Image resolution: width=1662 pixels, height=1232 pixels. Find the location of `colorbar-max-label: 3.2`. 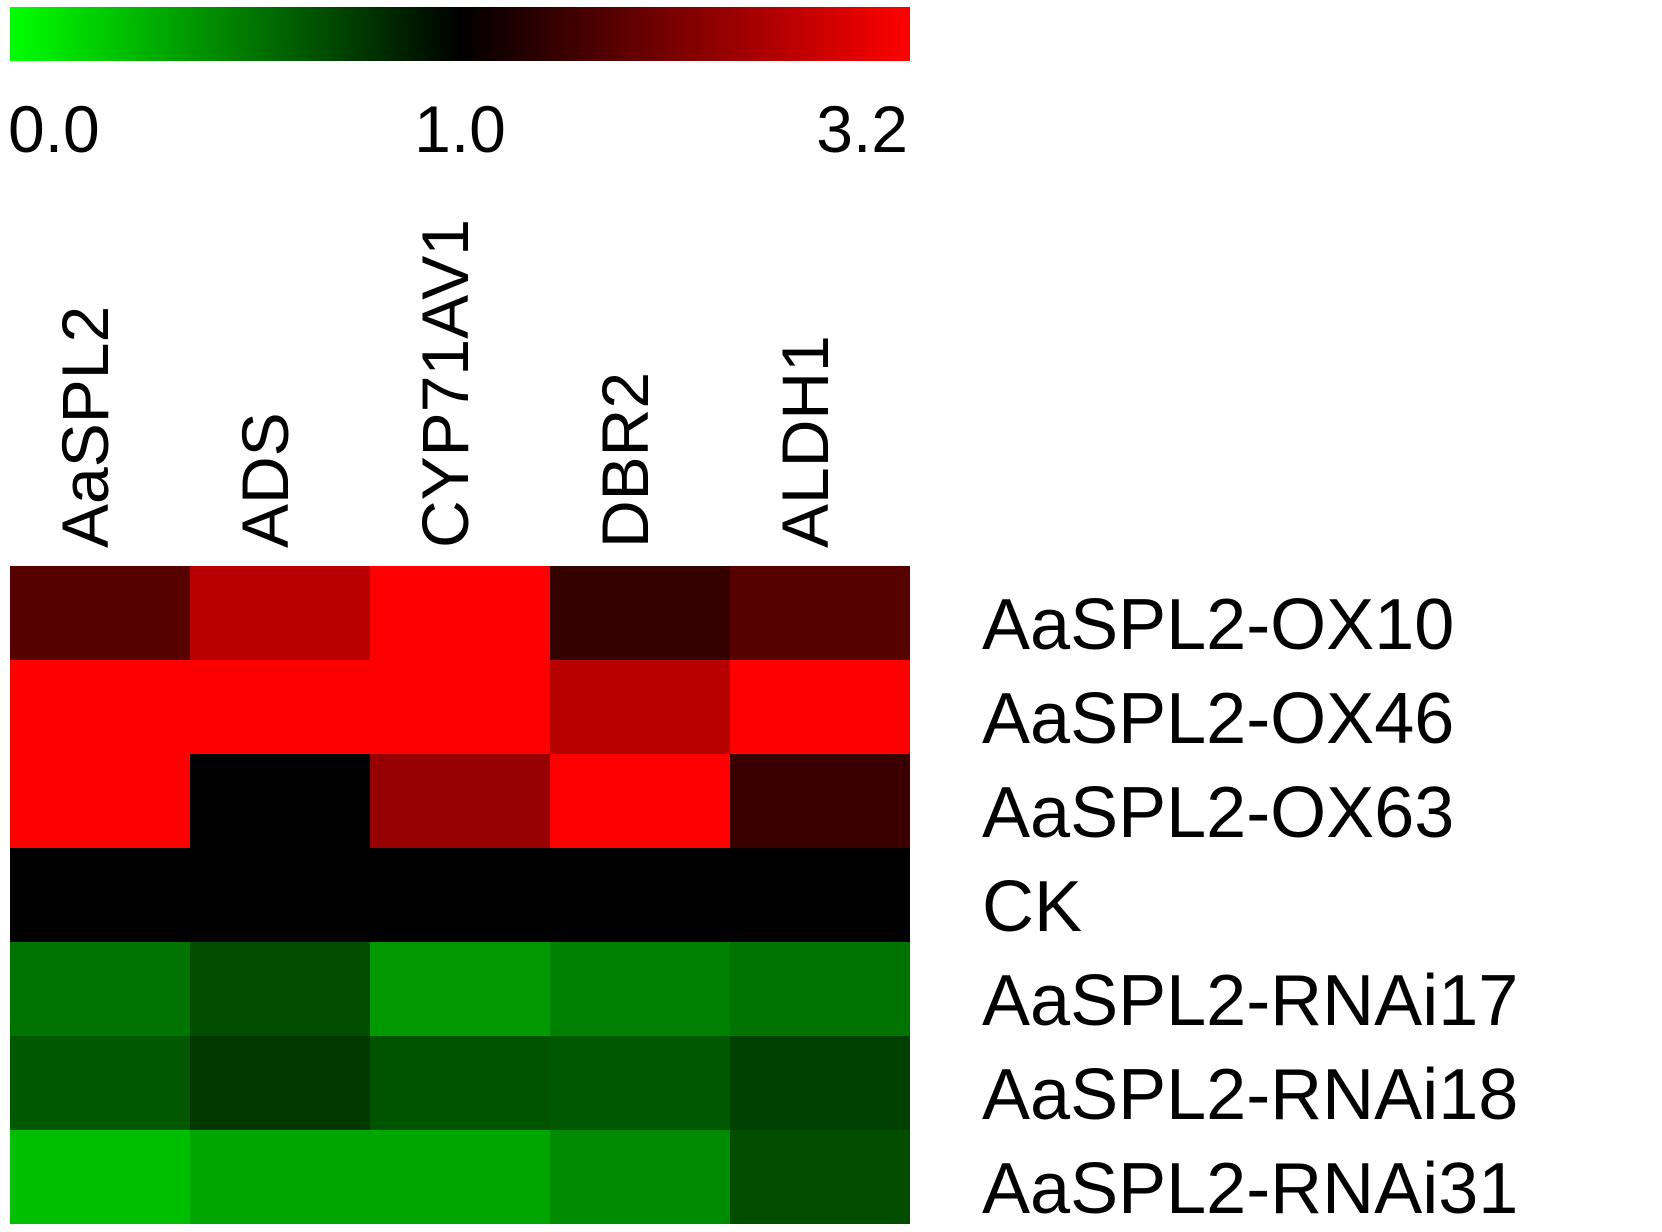

colorbar-max-label: 3.2 is located at coordinates (862, 129).